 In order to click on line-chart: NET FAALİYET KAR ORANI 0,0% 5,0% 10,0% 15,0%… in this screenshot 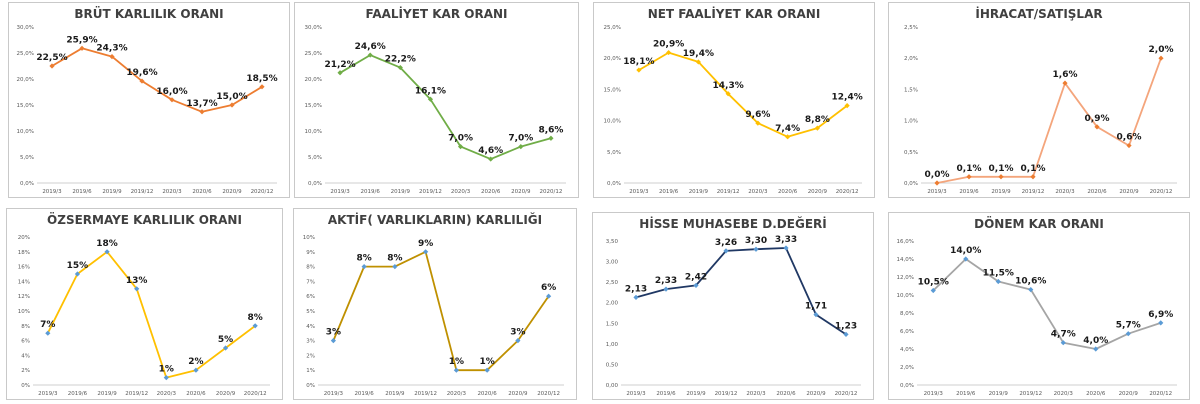, I will do `click(733, 100)`.